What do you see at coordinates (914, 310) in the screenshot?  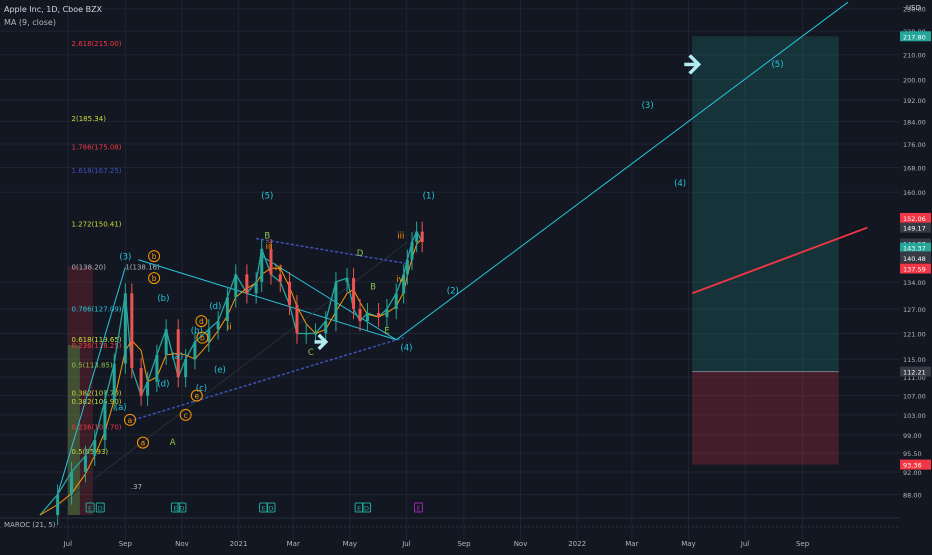 I see `price-axis-tick: 127.00` at bounding box center [914, 310].